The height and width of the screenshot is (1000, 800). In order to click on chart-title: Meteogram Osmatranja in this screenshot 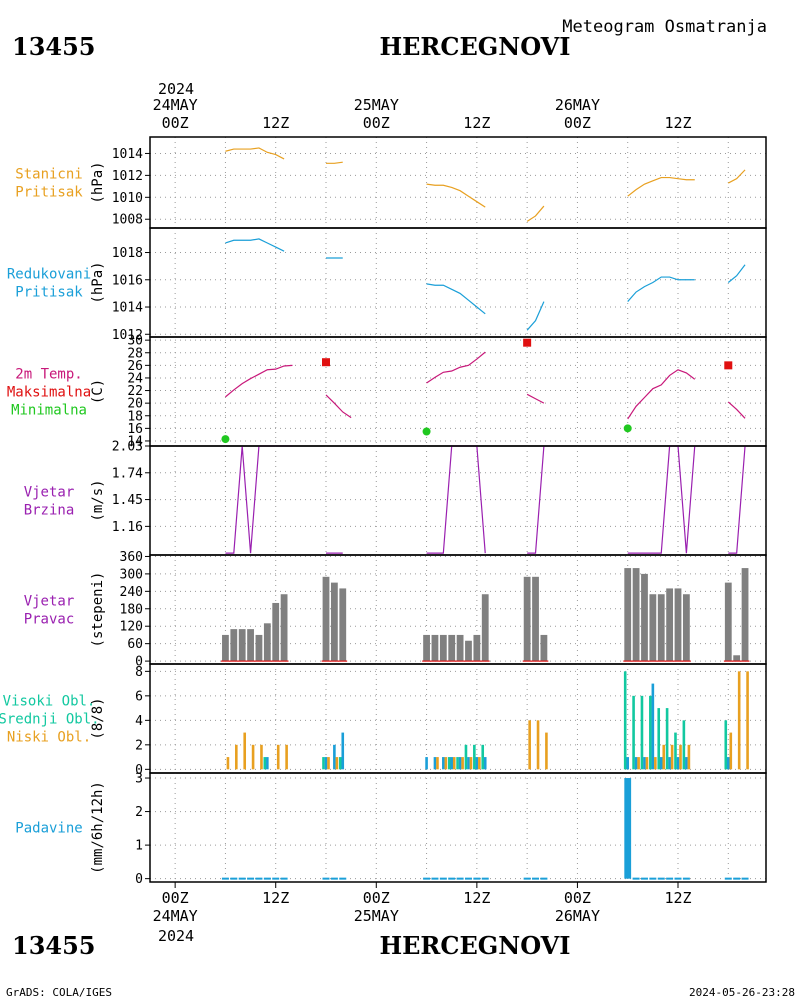, I will do `click(664, 27)`.